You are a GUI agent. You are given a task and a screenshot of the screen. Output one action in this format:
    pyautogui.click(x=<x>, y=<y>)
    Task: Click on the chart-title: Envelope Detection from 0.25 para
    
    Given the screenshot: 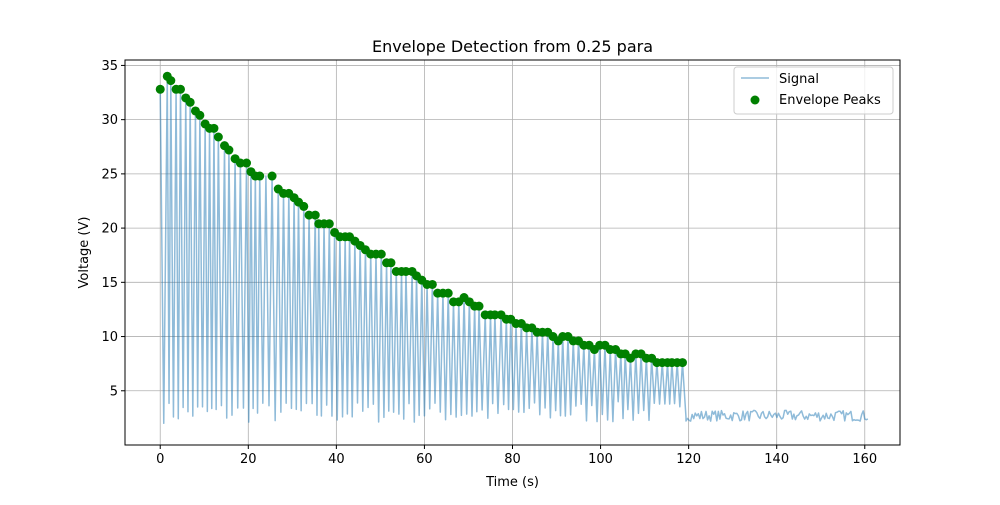 What is the action you would take?
    pyautogui.click(x=512, y=46)
    